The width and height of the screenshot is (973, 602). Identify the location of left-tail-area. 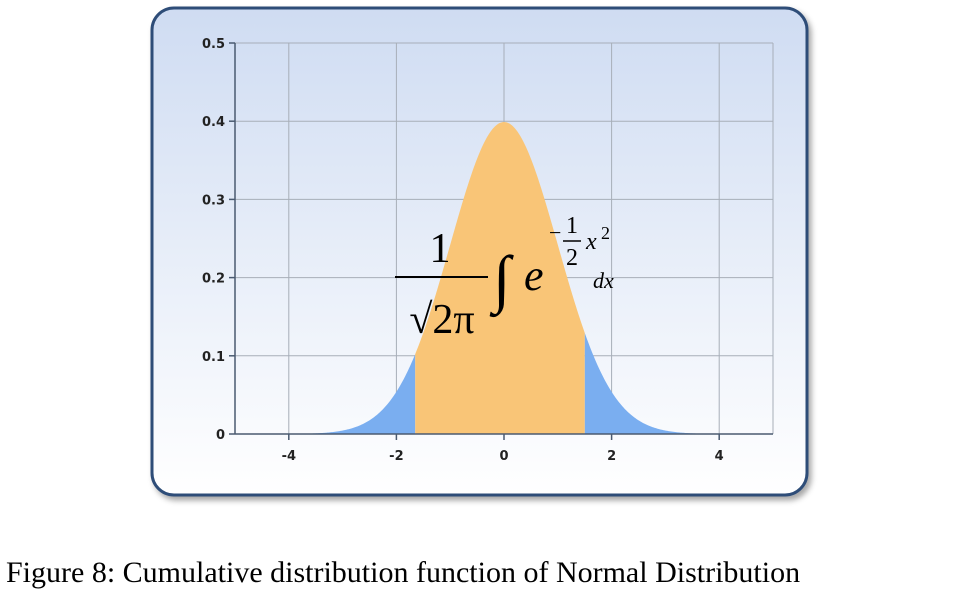
(325, 394).